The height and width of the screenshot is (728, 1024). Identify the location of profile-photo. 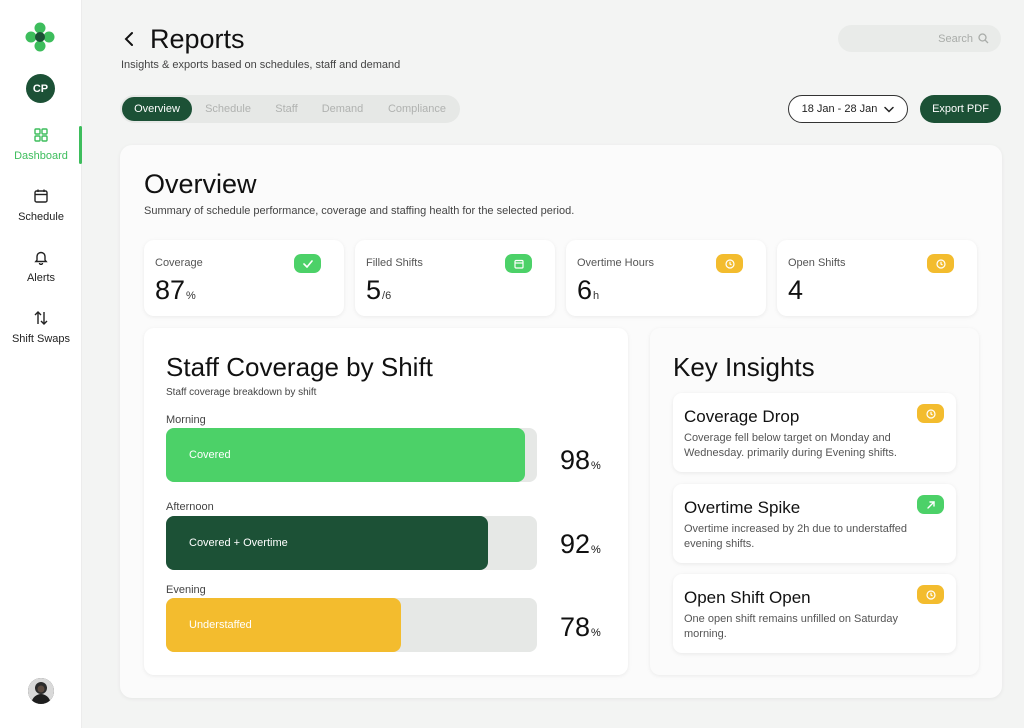
(41, 691).